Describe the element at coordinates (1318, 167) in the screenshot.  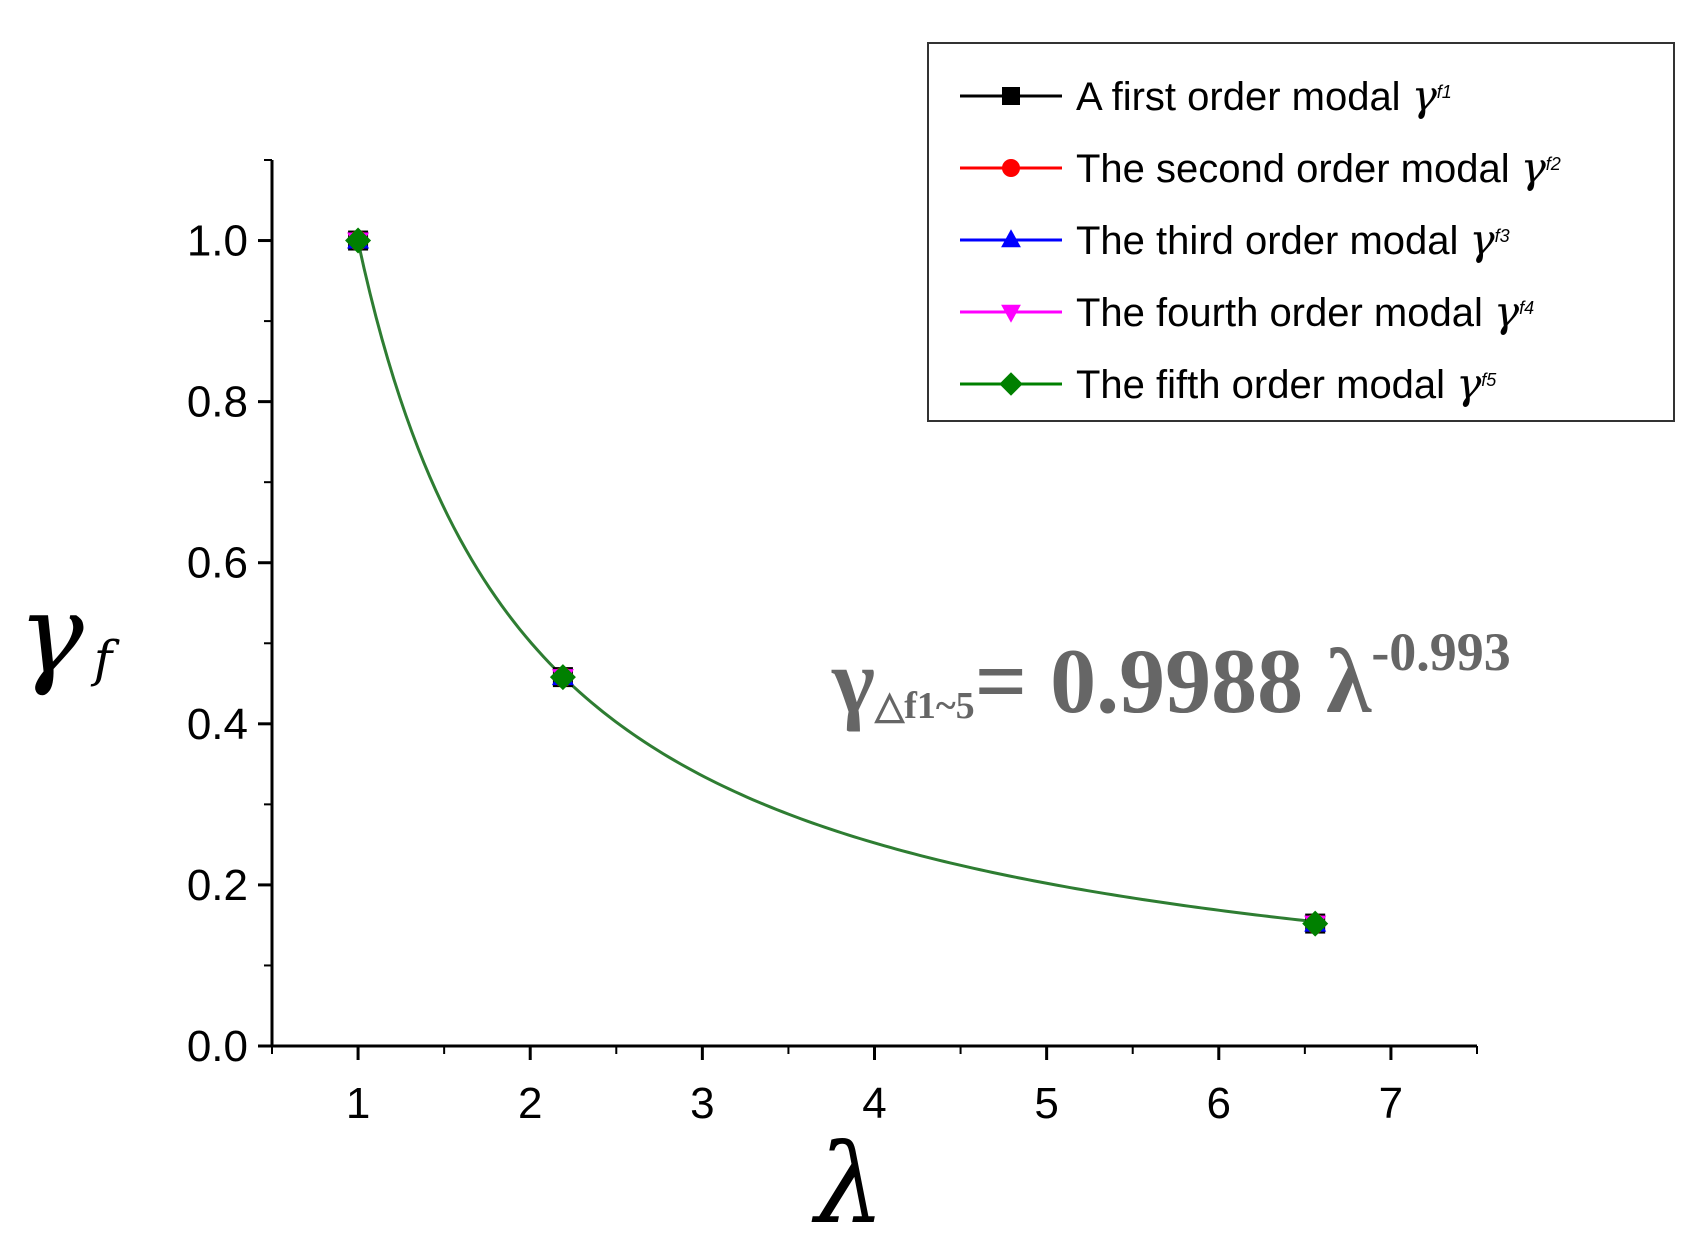
I see `legend-label: The second order modal γf2` at that location.